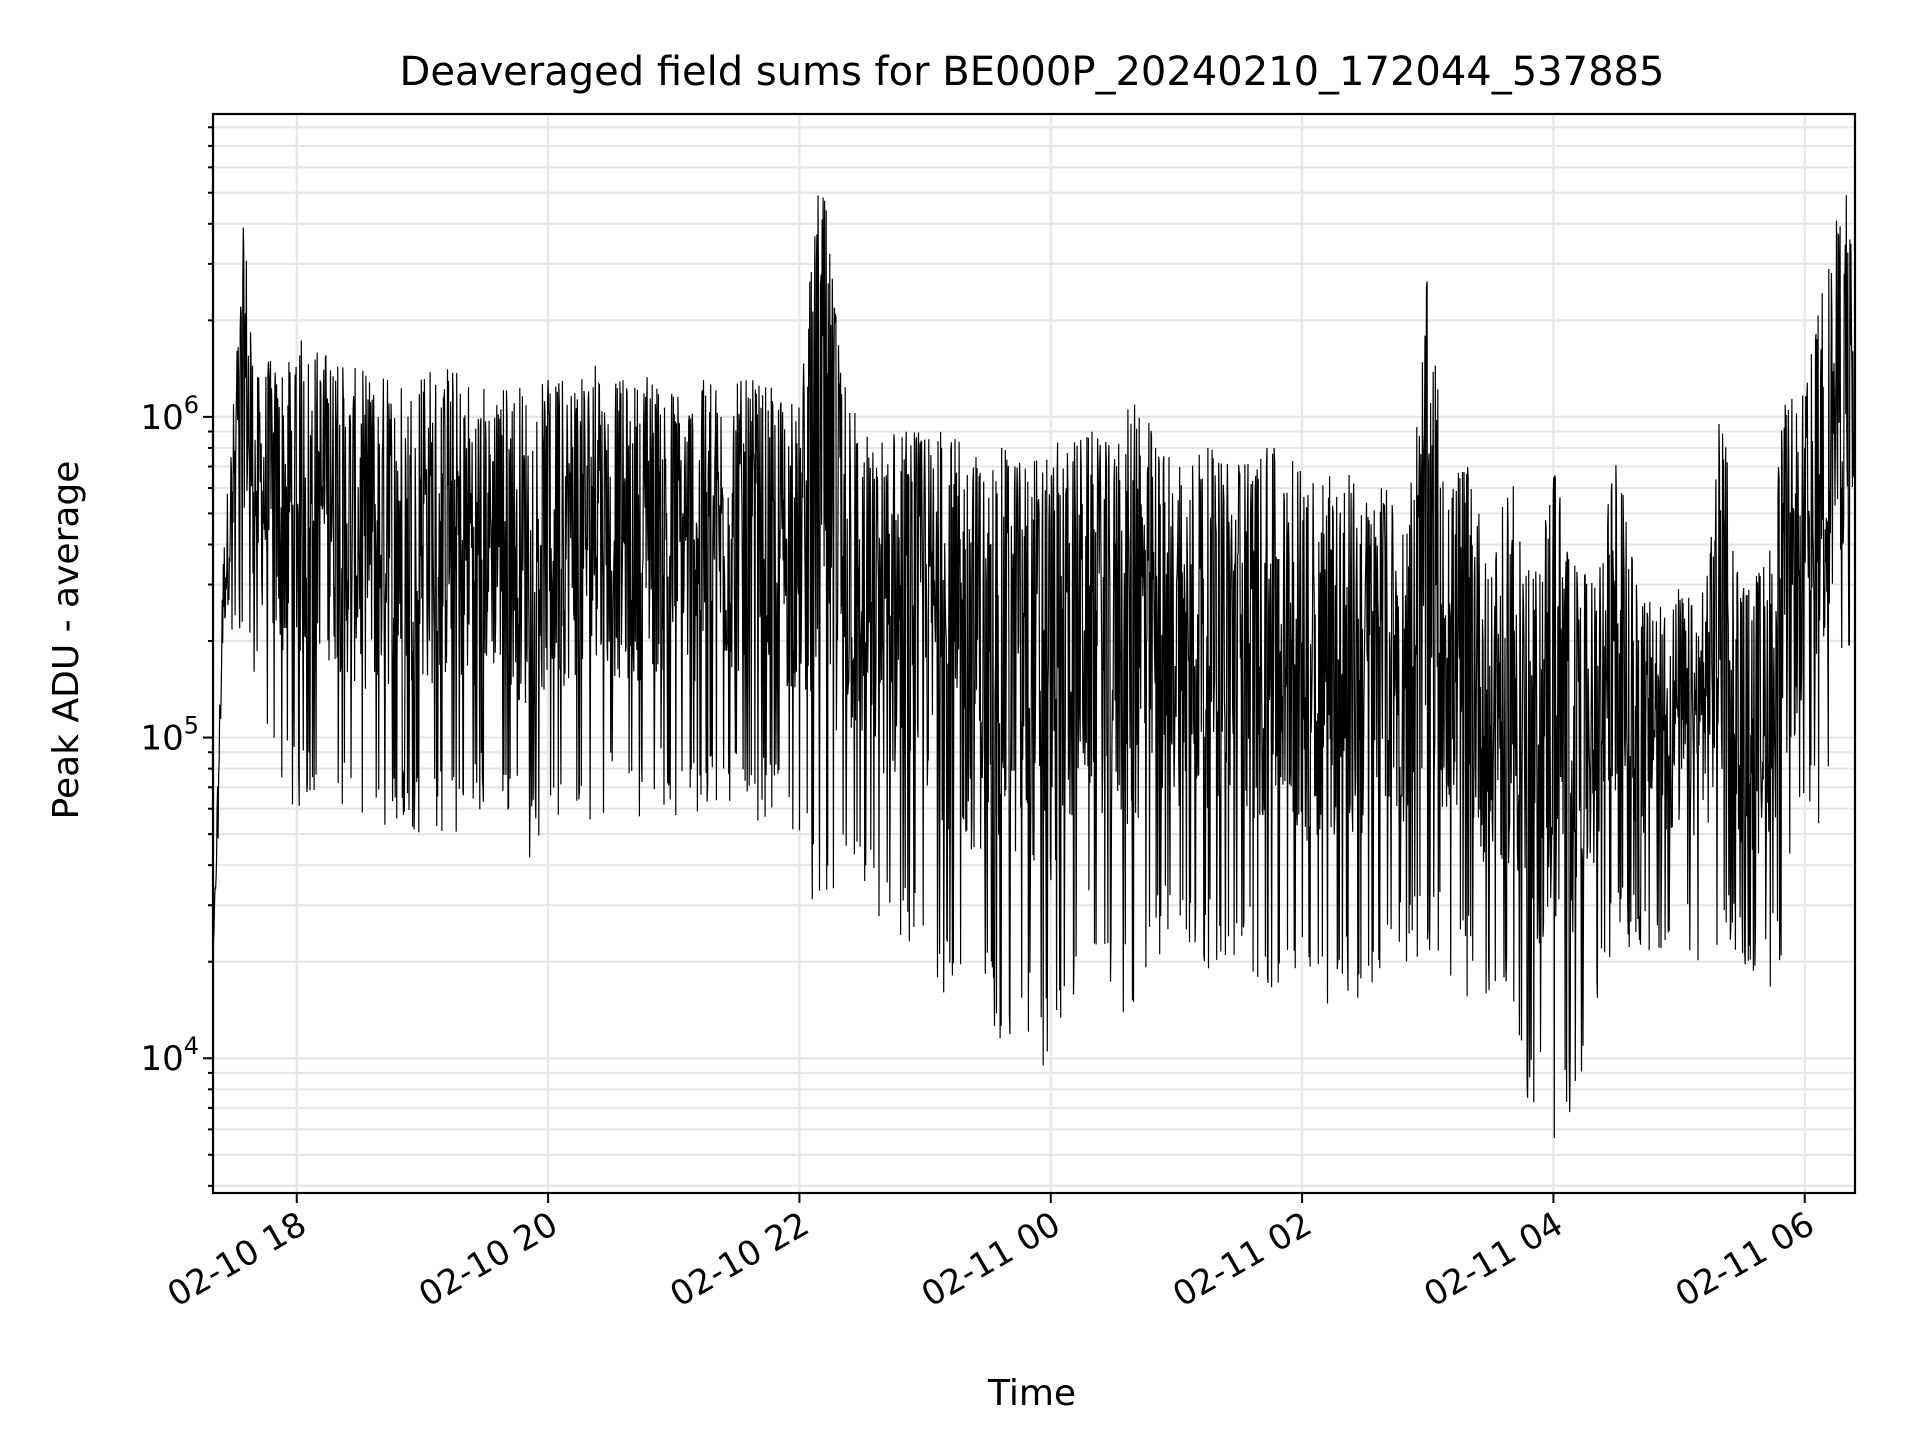 The height and width of the screenshot is (1440, 1920). I want to click on y-axis-label: Peak ADU - average, so click(66, 640).